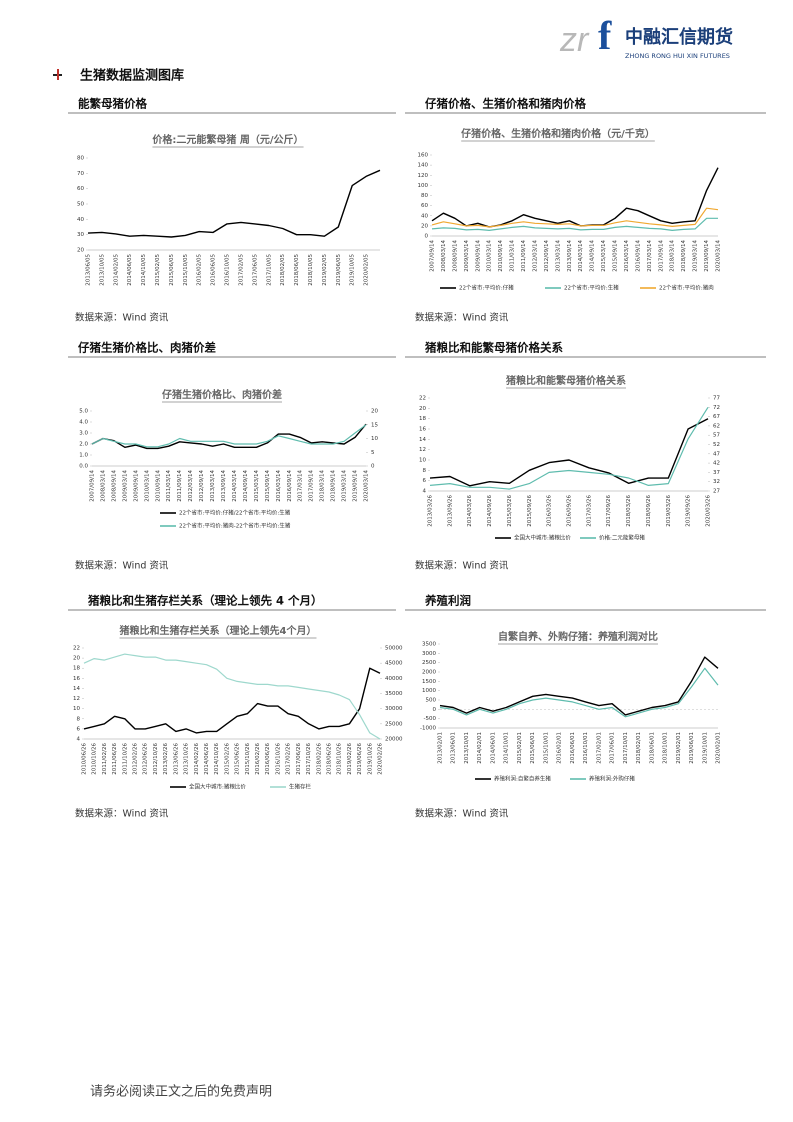 This screenshot has width=793, height=1122. Describe the element at coordinates (422, 399) in the screenshot. I see `y-tick-label: 22` at that location.